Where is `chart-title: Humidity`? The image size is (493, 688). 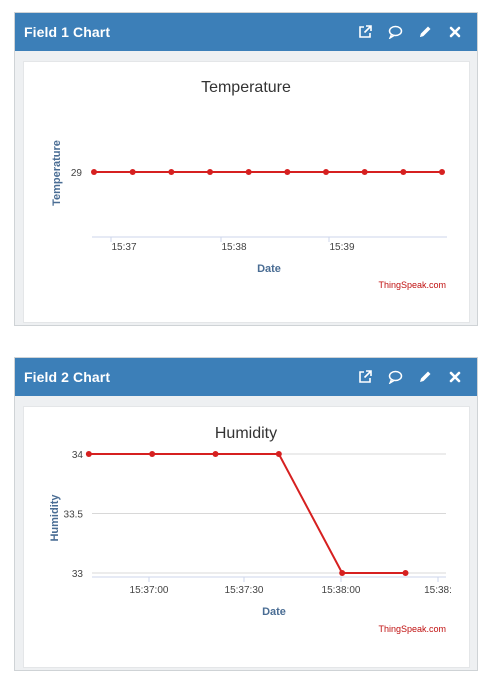
chart-title: Humidity is located at coordinates (246, 433).